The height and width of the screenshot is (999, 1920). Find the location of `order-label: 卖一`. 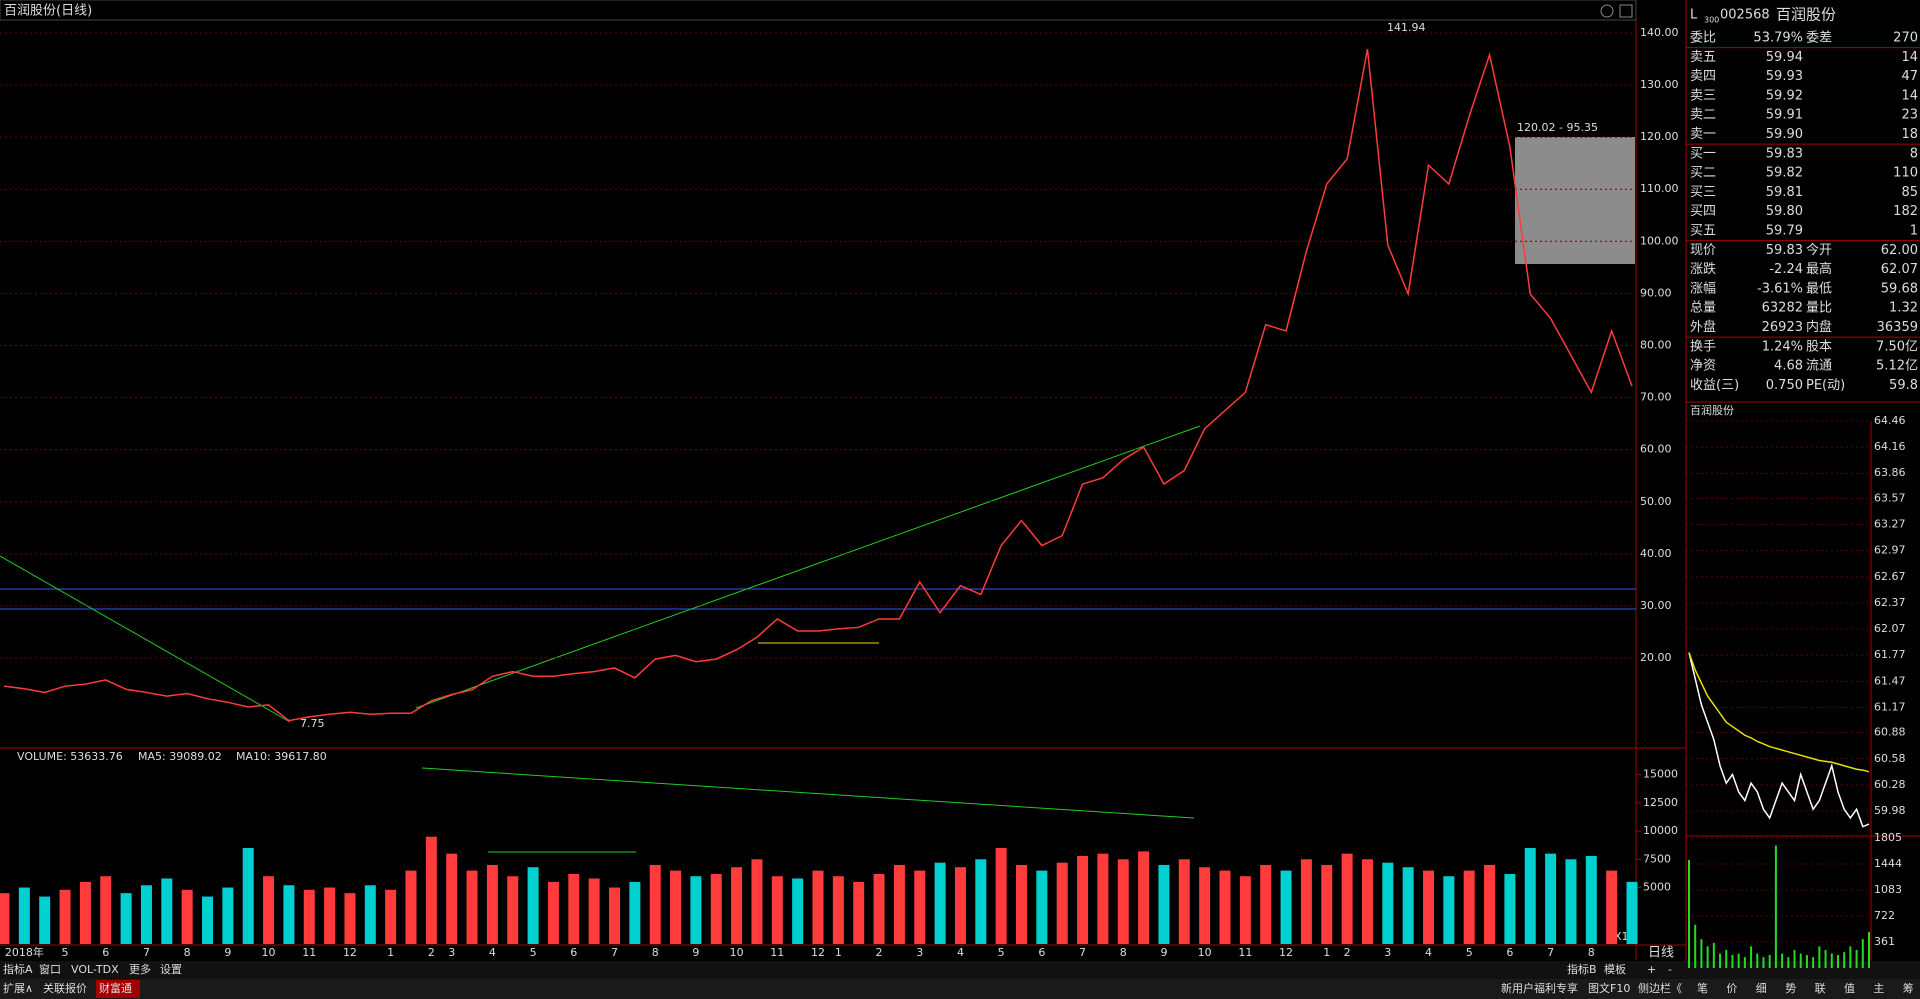

order-label: 卖一 is located at coordinates (1703, 134).